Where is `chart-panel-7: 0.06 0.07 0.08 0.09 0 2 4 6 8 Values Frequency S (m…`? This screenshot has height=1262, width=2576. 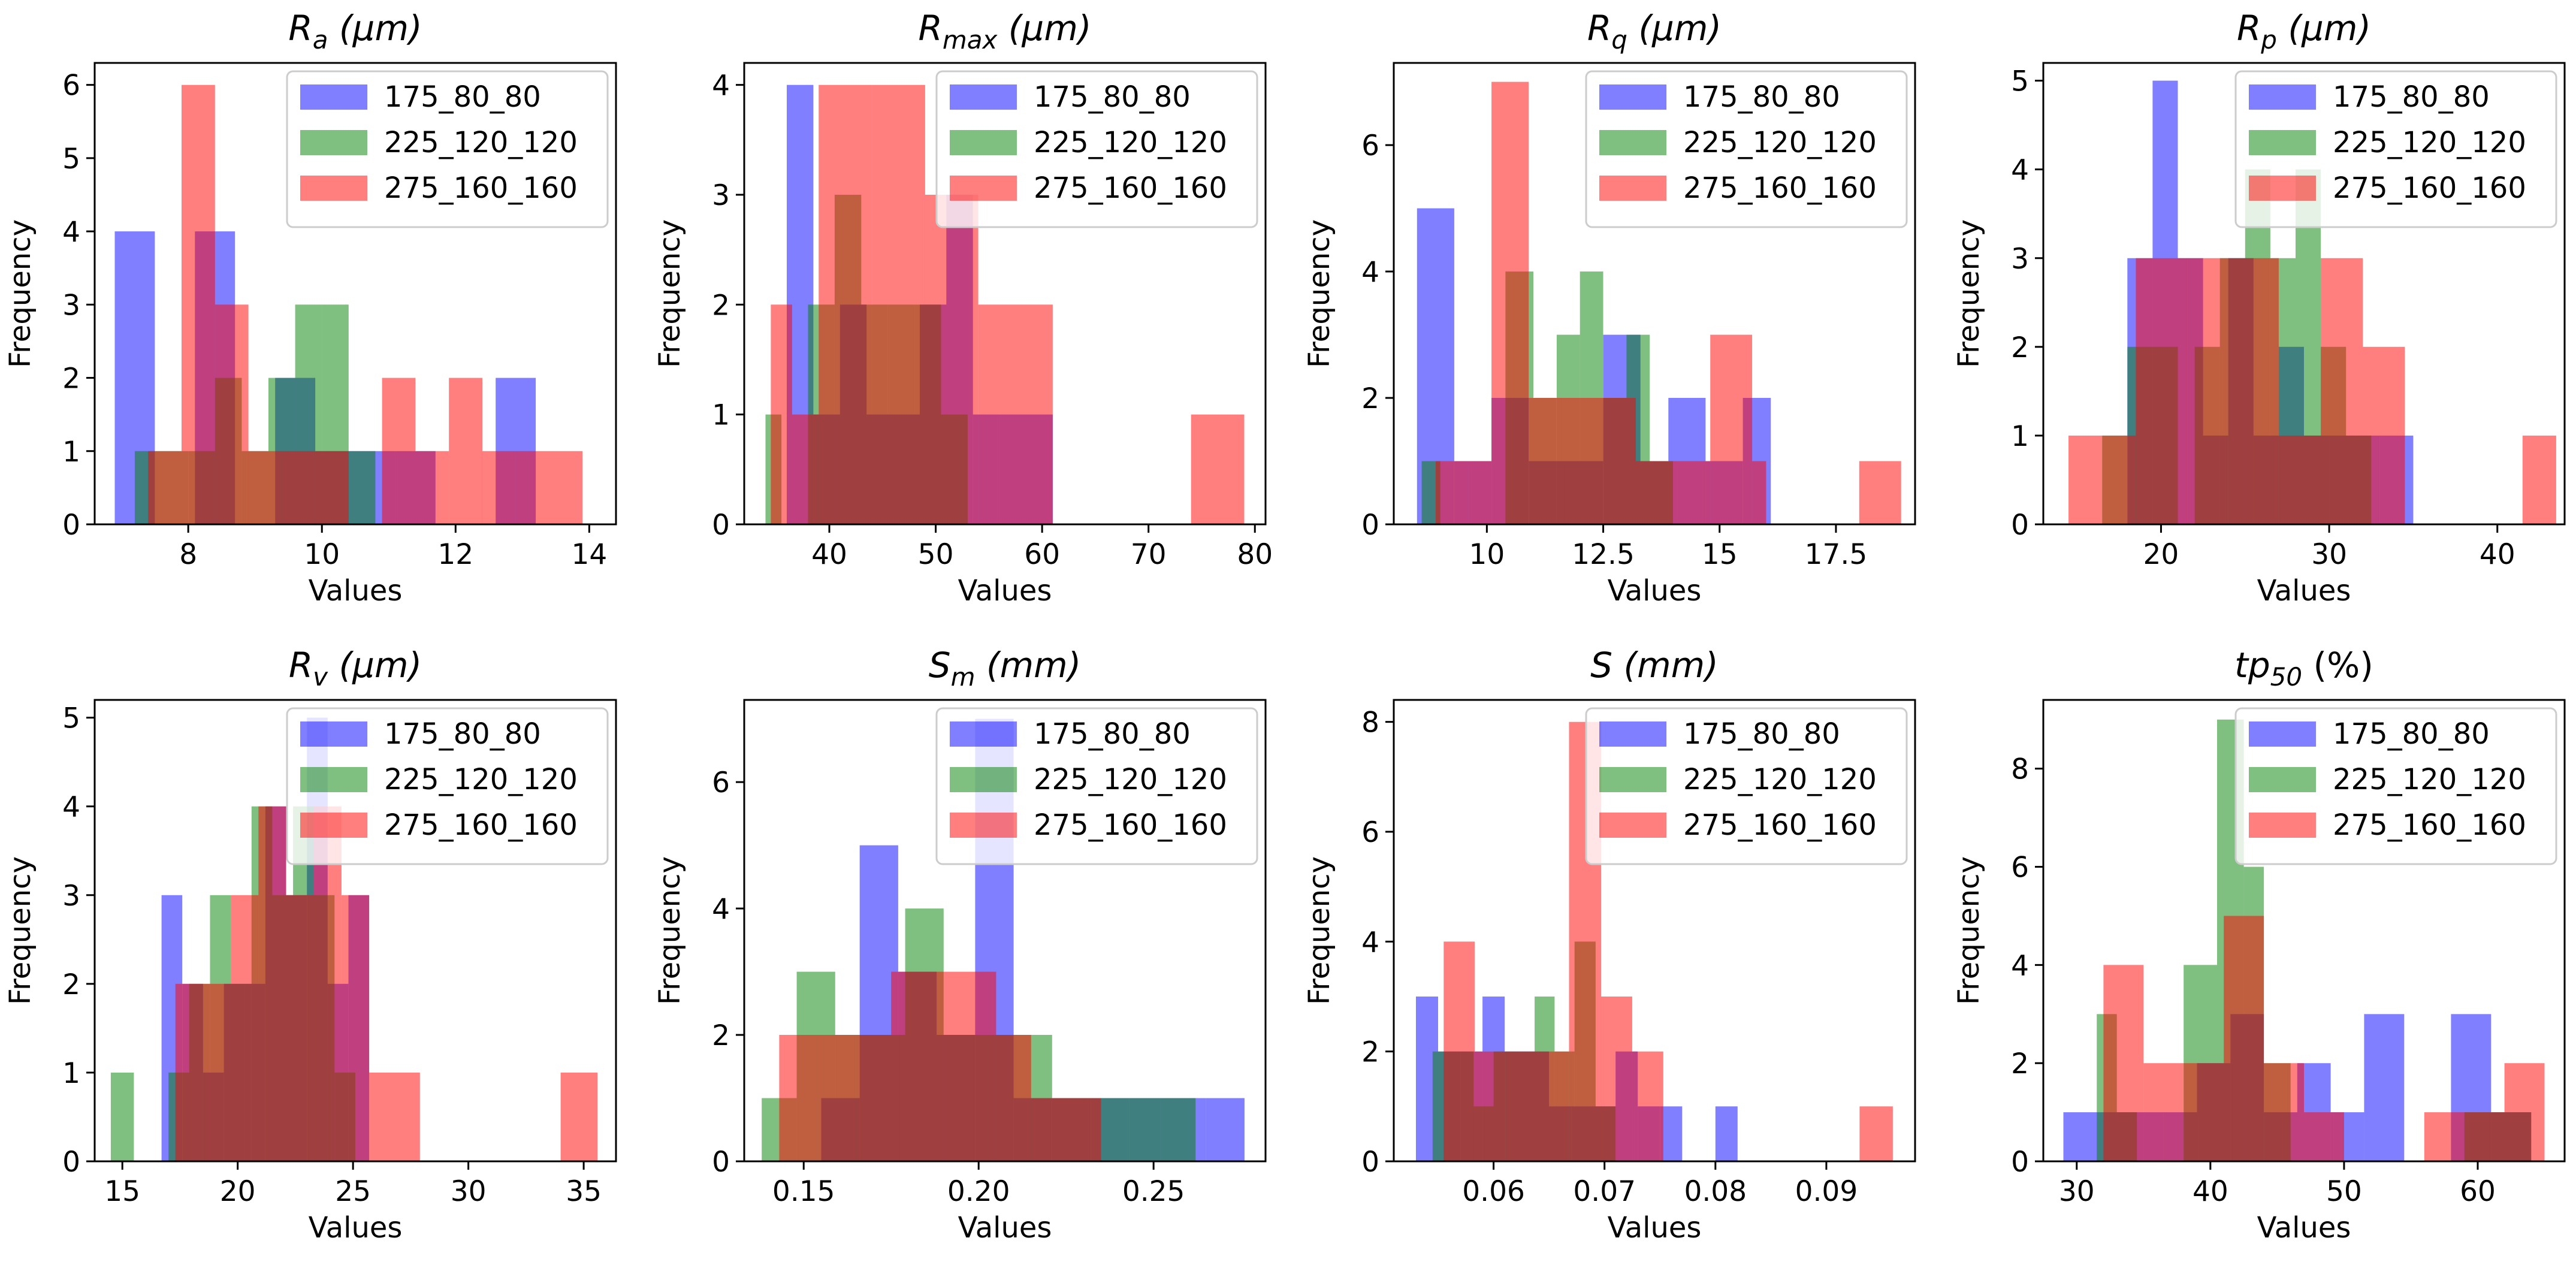
chart-panel-7: 0.06 0.07 0.08 0.09 0 2 4 6 8 Values Frequency S (m… is located at coordinates (1610, 945).